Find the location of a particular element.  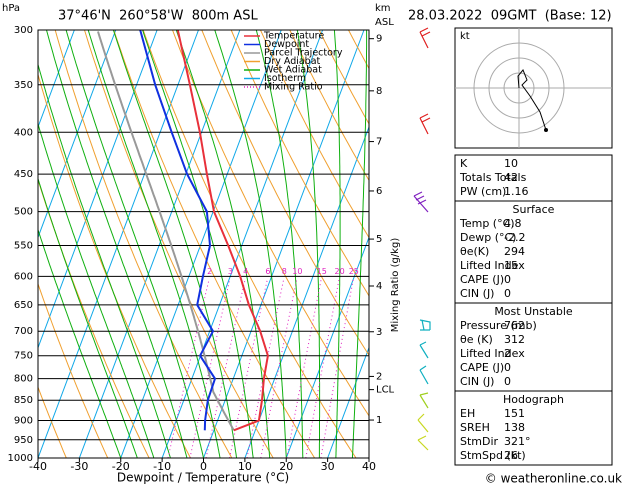

y2-tick-label: 4 is located at coordinates (379, 286).